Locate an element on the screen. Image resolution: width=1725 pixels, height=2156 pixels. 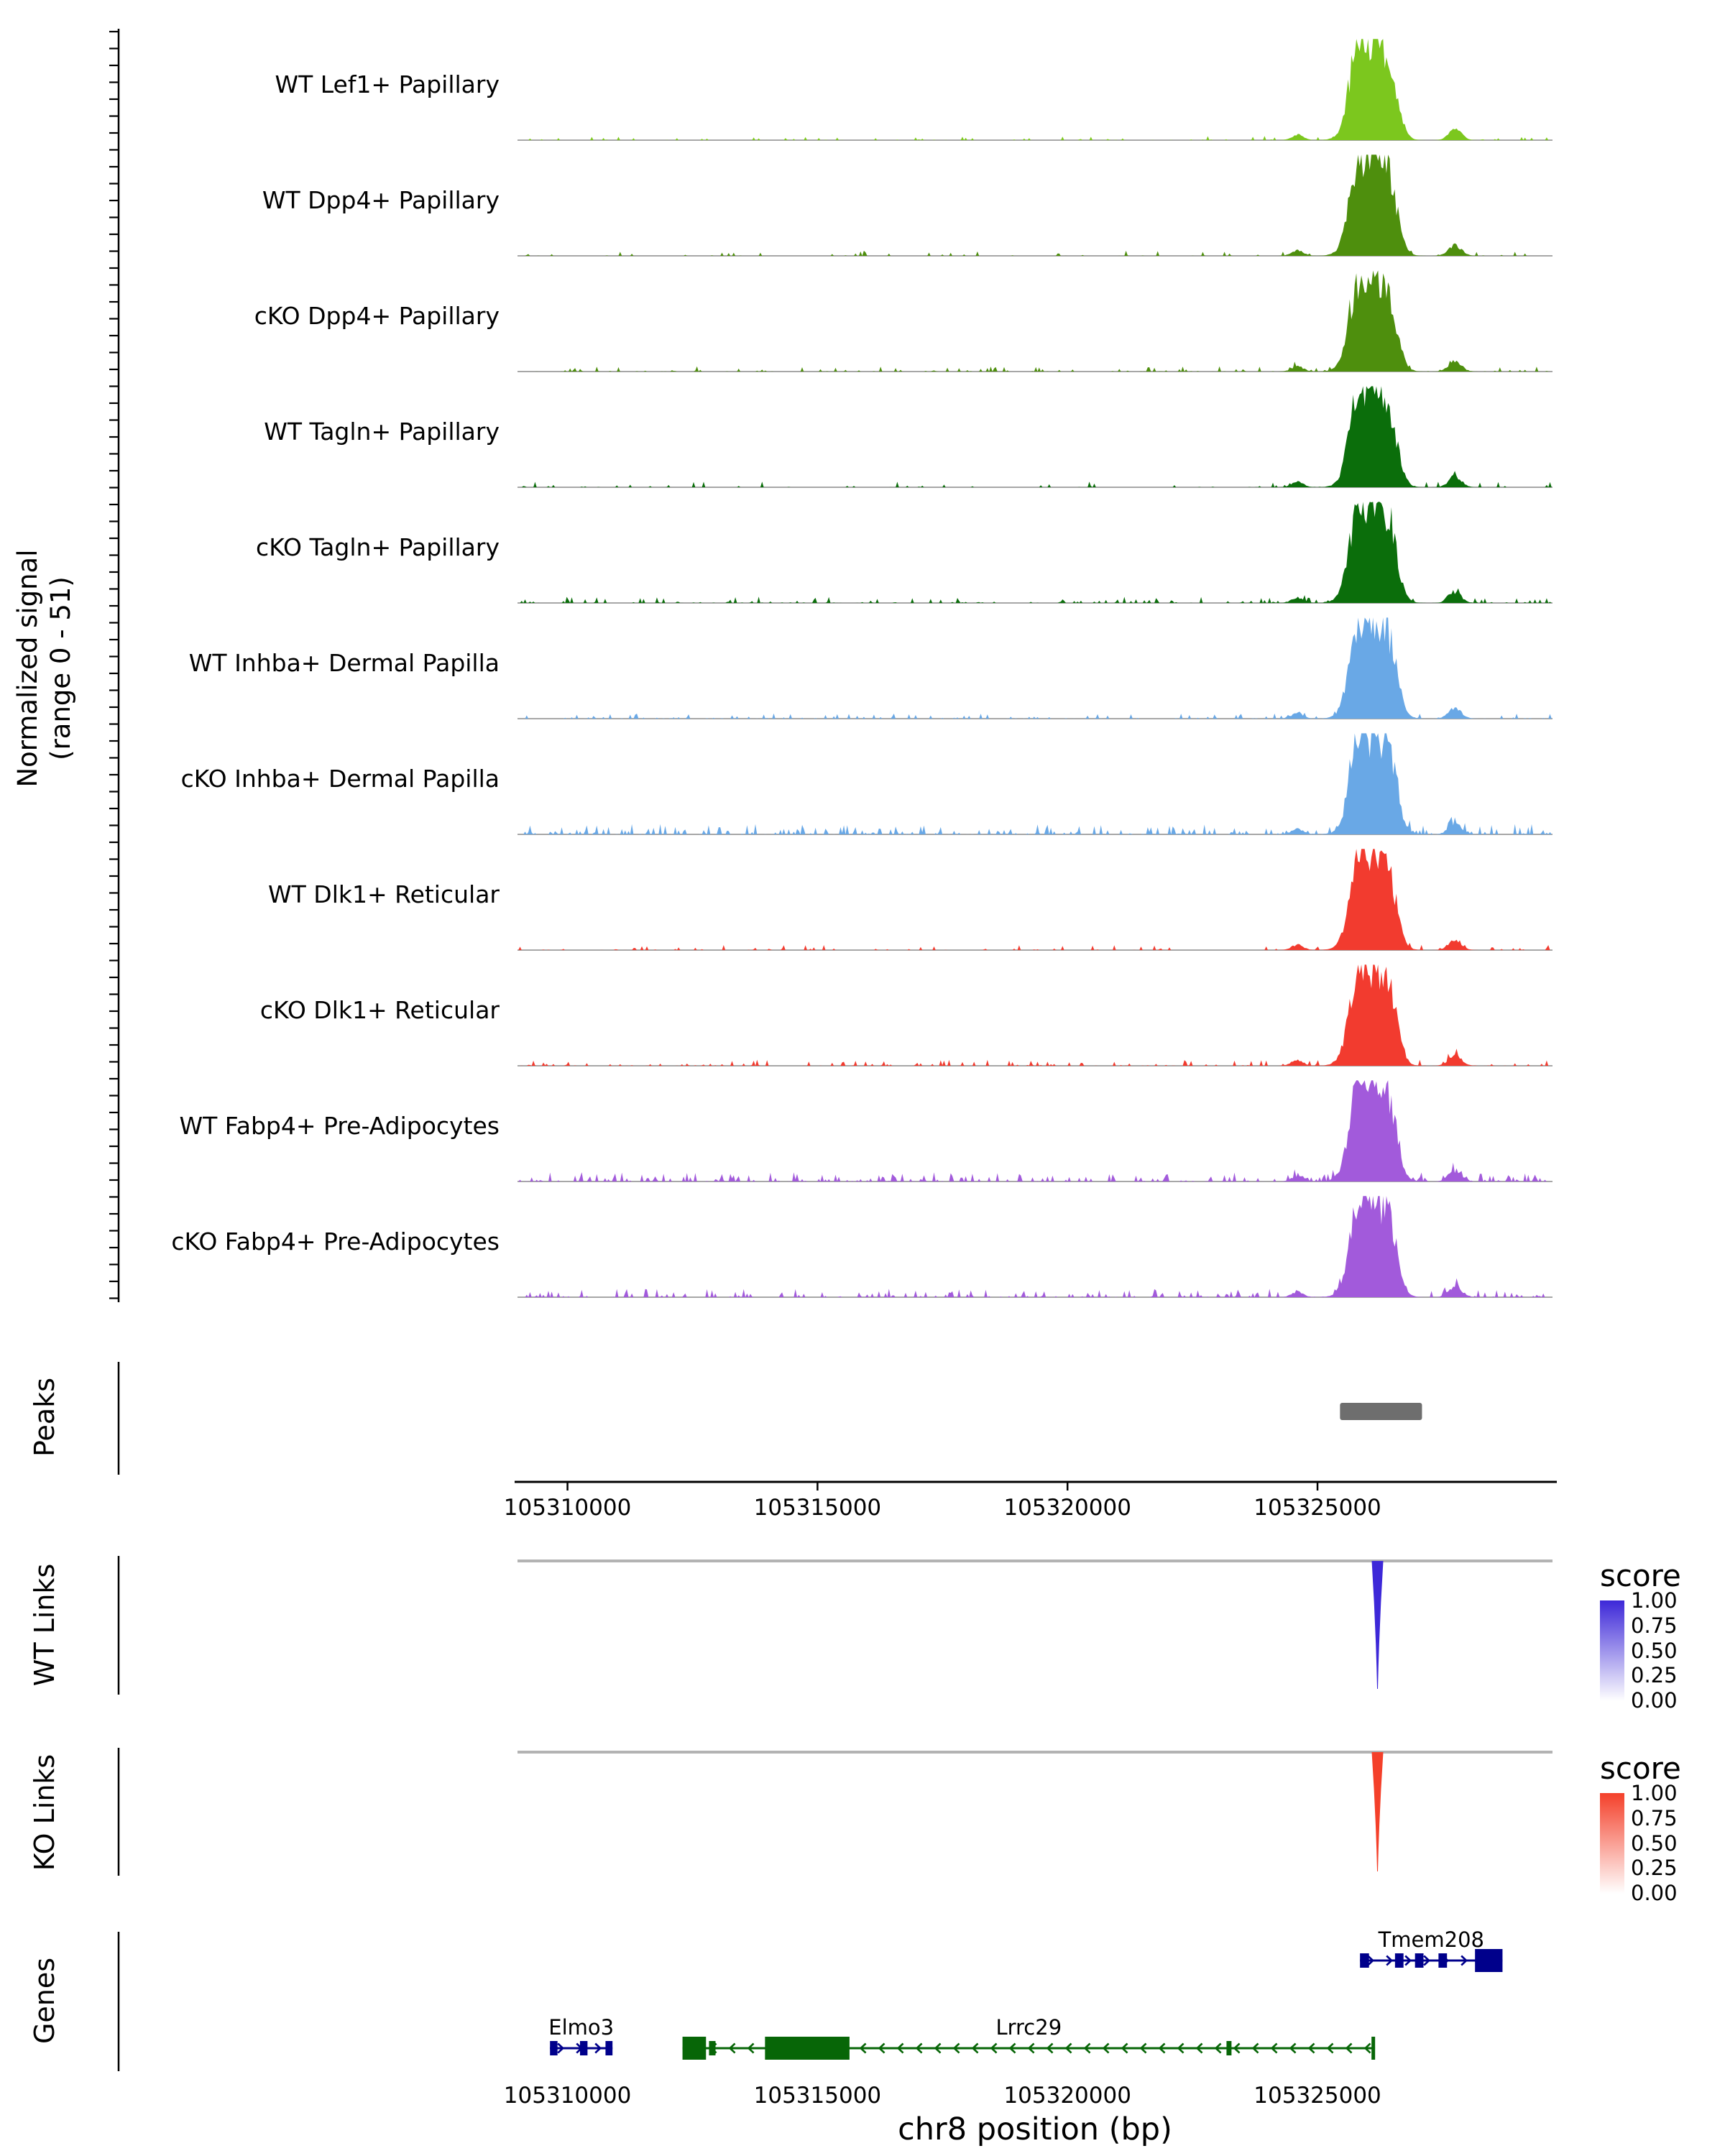
y-axis-label-line2: (range 0 - 51) is located at coordinates (60, 668).